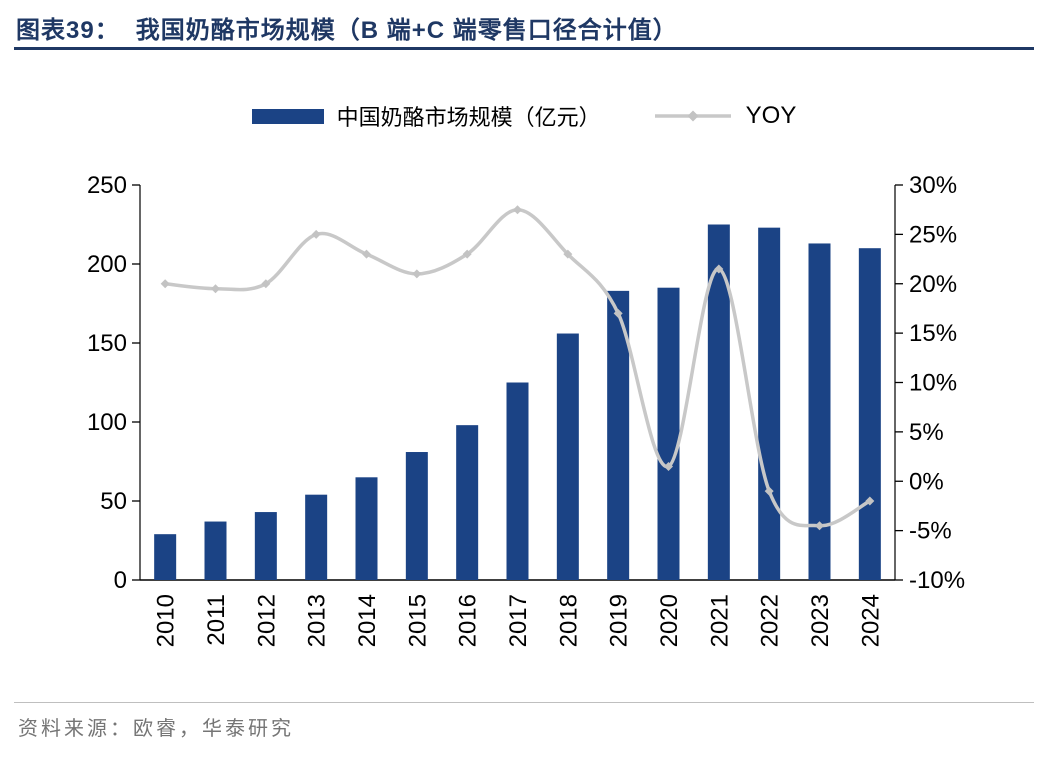  I want to click on left-axis-label: 50, so click(113, 501).